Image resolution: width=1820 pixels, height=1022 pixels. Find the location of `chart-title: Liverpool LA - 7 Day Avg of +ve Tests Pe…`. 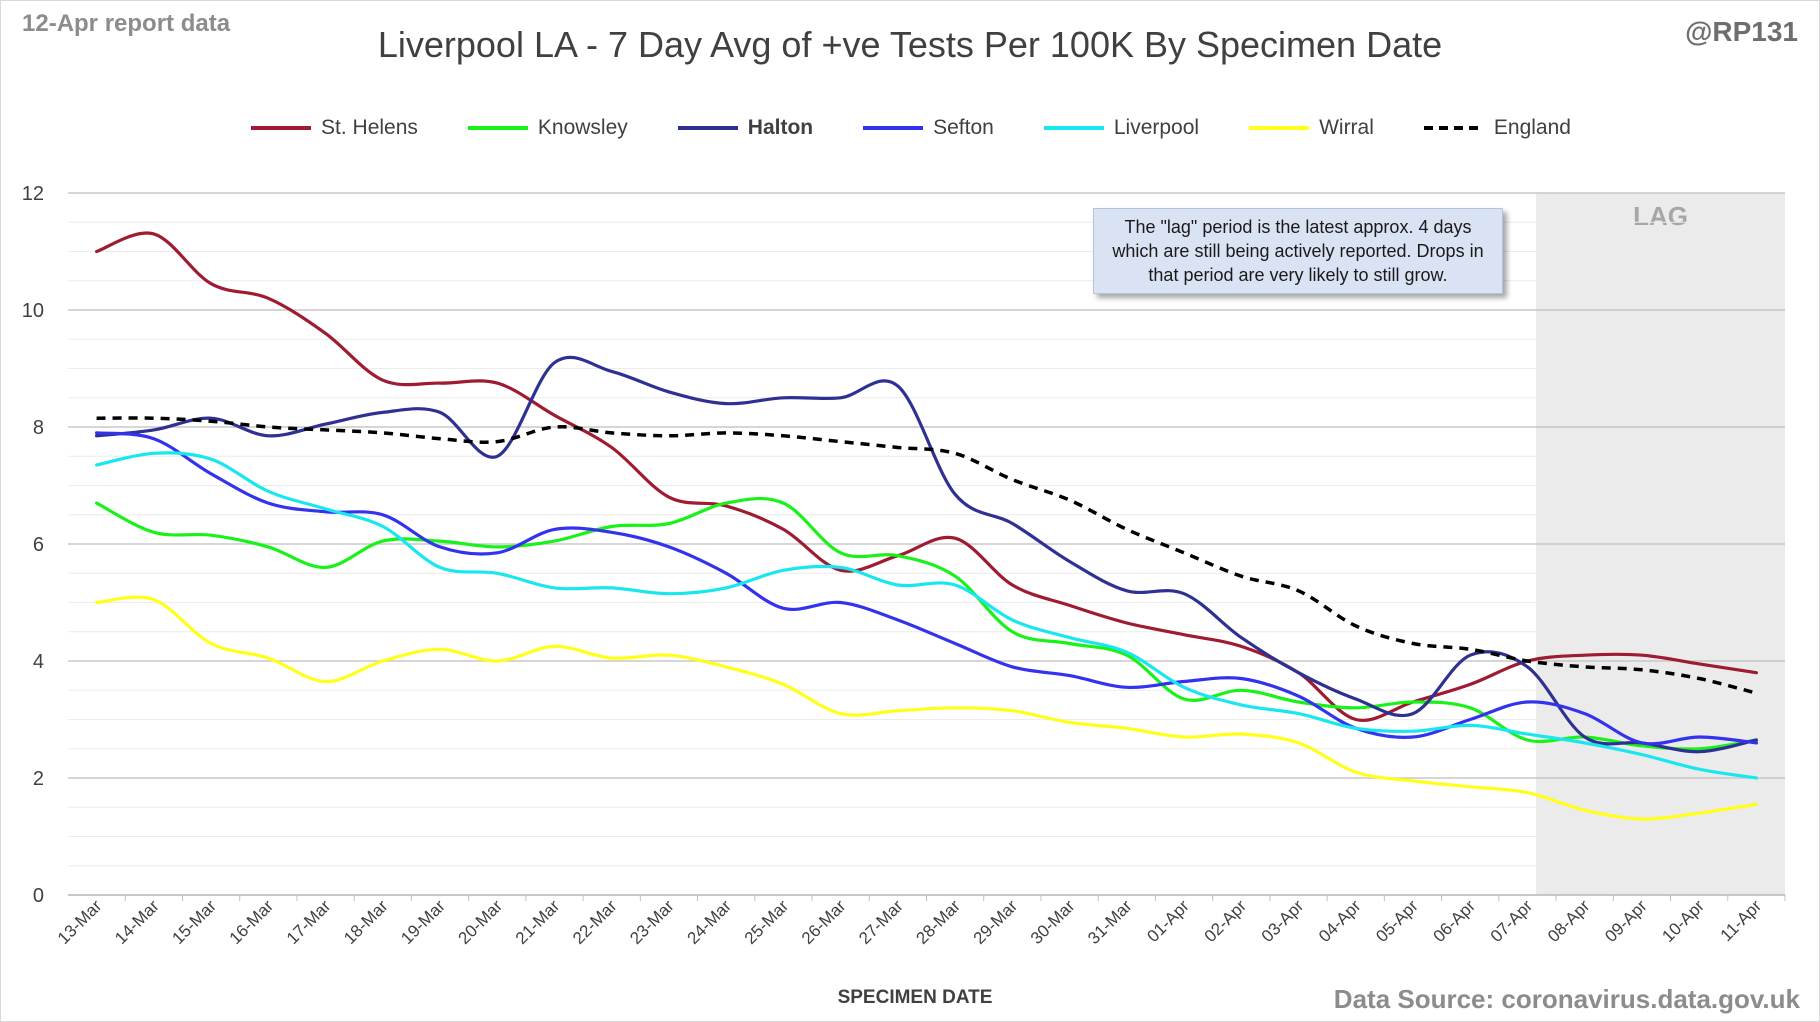

chart-title: Liverpool LA - 7 Day Avg of +ve Tests Pe… is located at coordinates (910, 44).